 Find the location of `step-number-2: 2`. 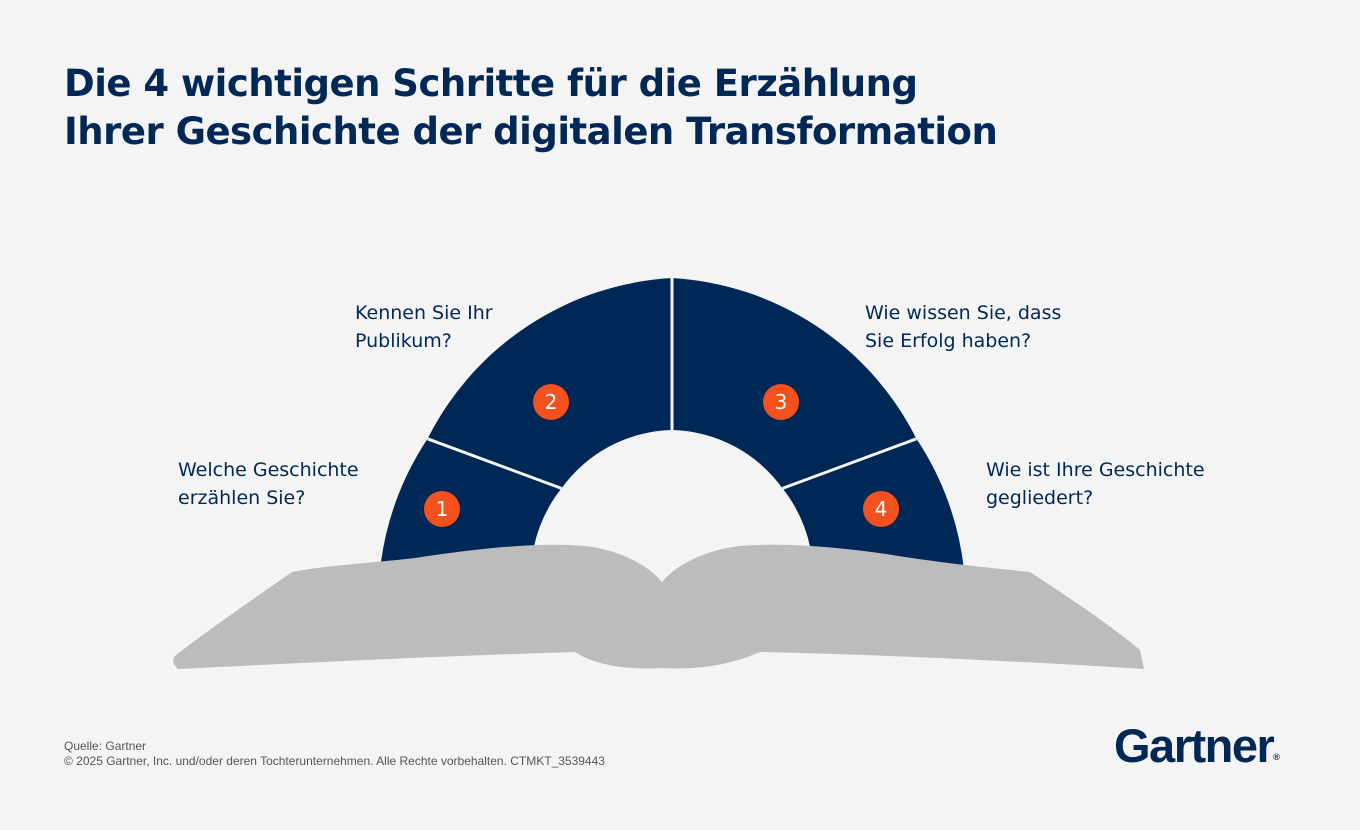

step-number-2: 2 is located at coordinates (551, 402).